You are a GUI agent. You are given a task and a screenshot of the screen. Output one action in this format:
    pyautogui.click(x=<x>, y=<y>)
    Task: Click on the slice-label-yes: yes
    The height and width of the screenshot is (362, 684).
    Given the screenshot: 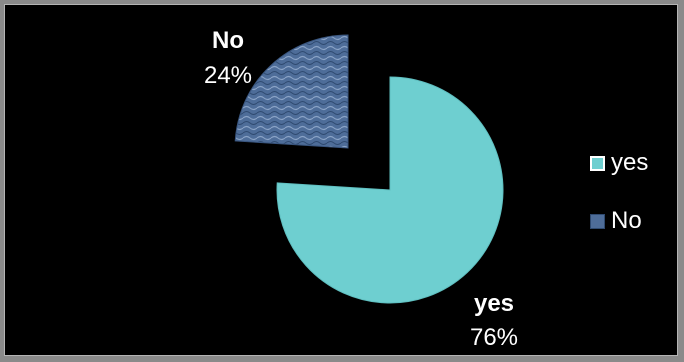 What is the action you would take?
    pyautogui.click(x=494, y=303)
    